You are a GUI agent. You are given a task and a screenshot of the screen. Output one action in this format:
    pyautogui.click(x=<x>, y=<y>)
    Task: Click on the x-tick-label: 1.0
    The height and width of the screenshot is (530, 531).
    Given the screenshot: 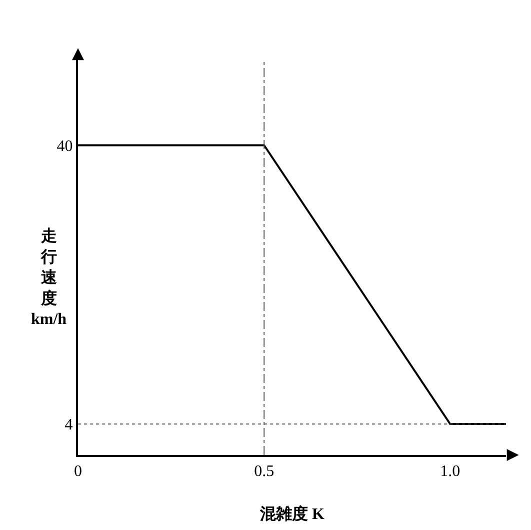 What is the action you would take?
    pyautogui.click(x=450, y=471)
    